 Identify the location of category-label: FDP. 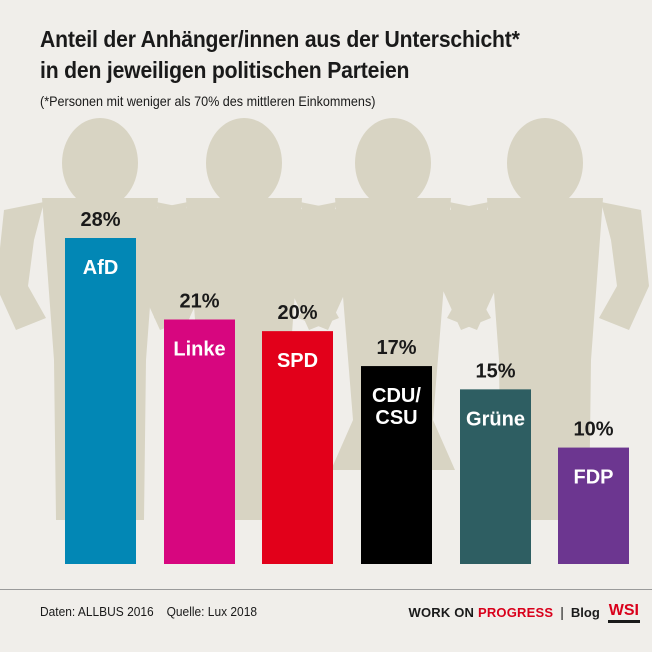
(594, 478).